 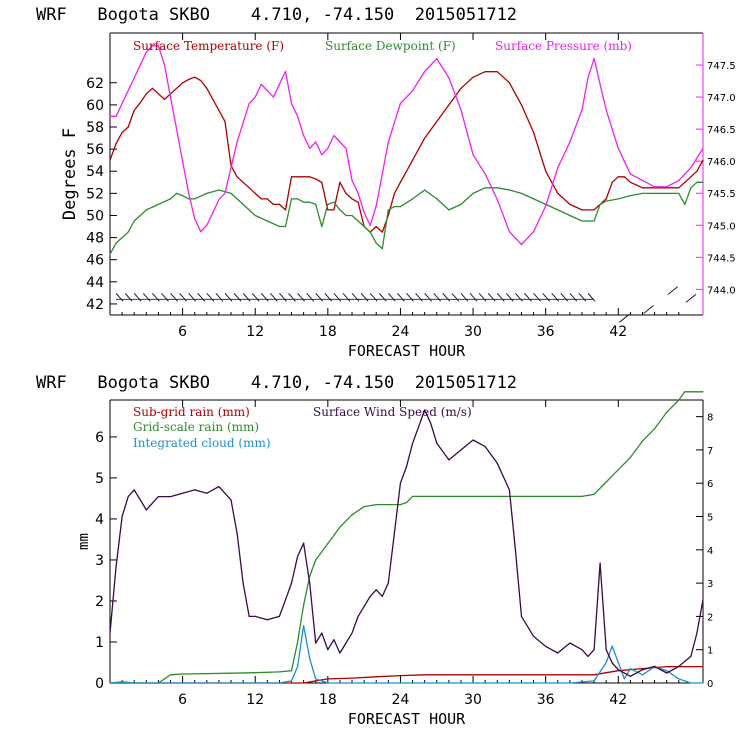 What do you see at coordinates (407, 719) in the screenshot?
I see `chart2-xlabel: FORECAST HOUR` at bounding box center [407, 719].